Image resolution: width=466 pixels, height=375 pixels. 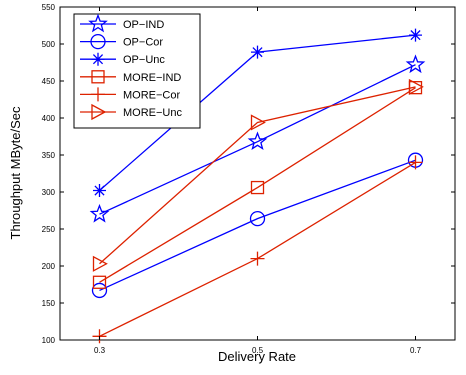 What do you see at coordinates (15, 172) in the screenshot?
I see `y-axis-label: Throughput MByte/Sec` at bounding box center [15, 172].